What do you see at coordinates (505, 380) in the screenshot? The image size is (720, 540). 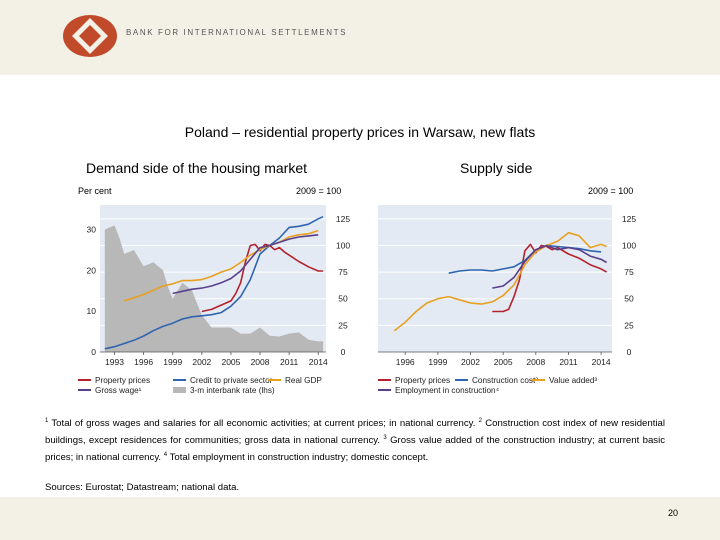 I see `legend-label-construction-cost: Construction cost²` at bounding box center [505, 380].